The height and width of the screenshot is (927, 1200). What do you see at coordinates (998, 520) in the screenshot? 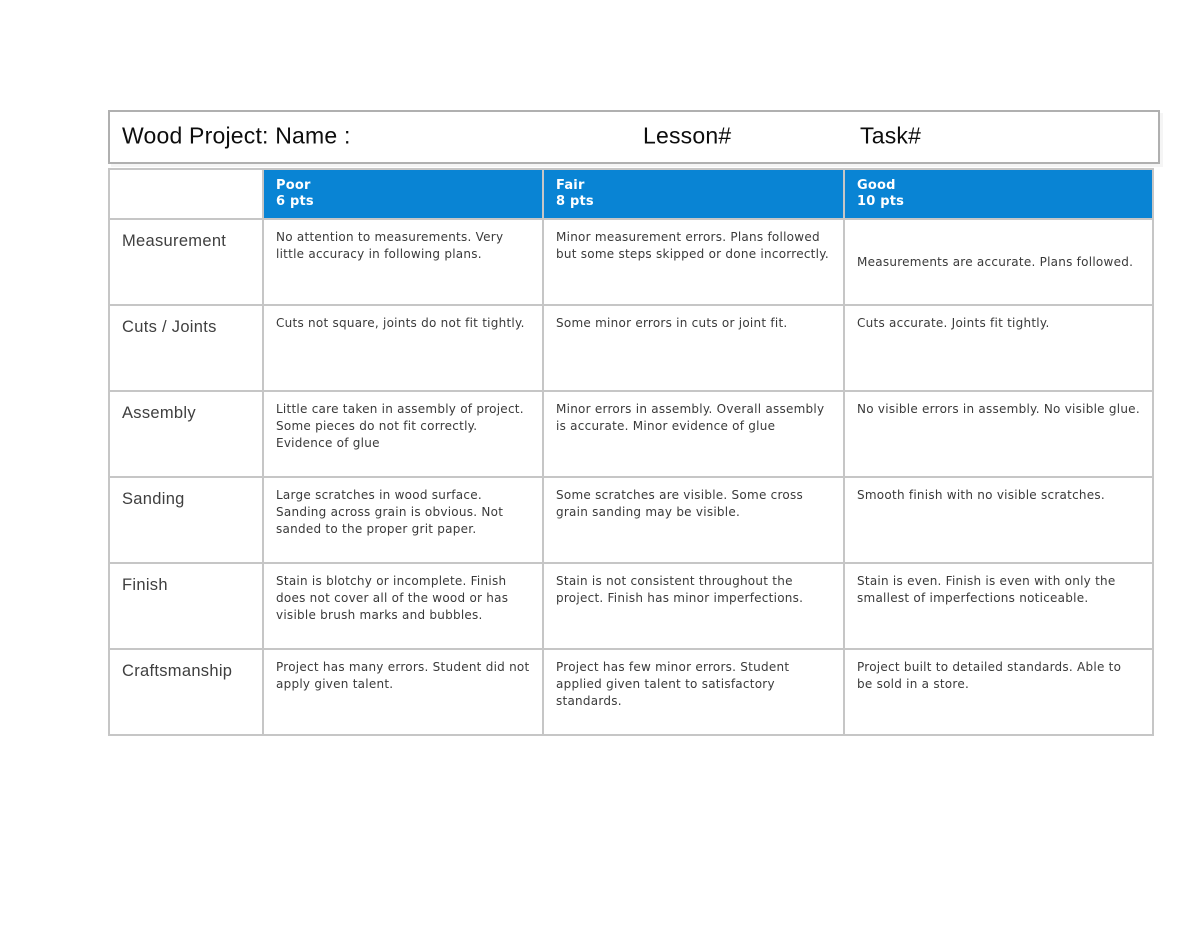
I see `rubric-cell-good: Smooth finish with no visible scratches.` at bounding box center [998, 520].